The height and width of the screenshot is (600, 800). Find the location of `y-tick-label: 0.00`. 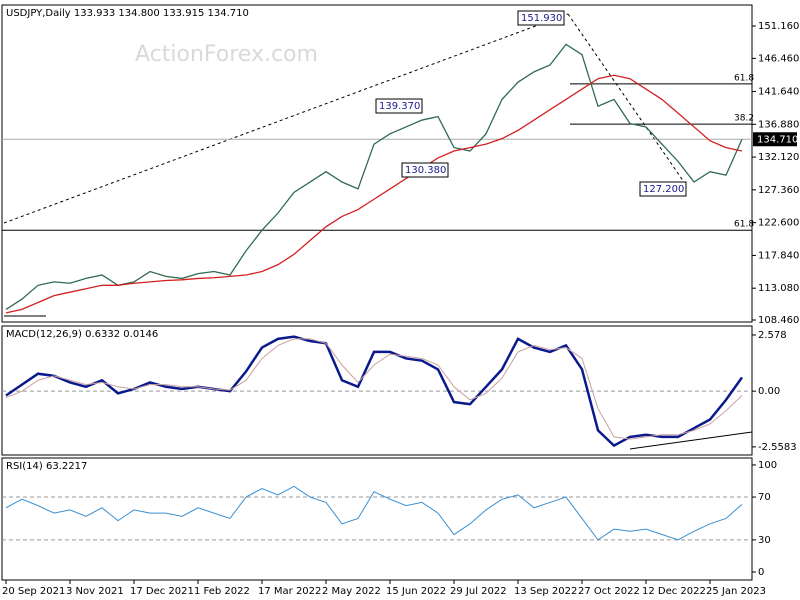

y-tick-label: 0.00 is located at coordinates (769, 391).